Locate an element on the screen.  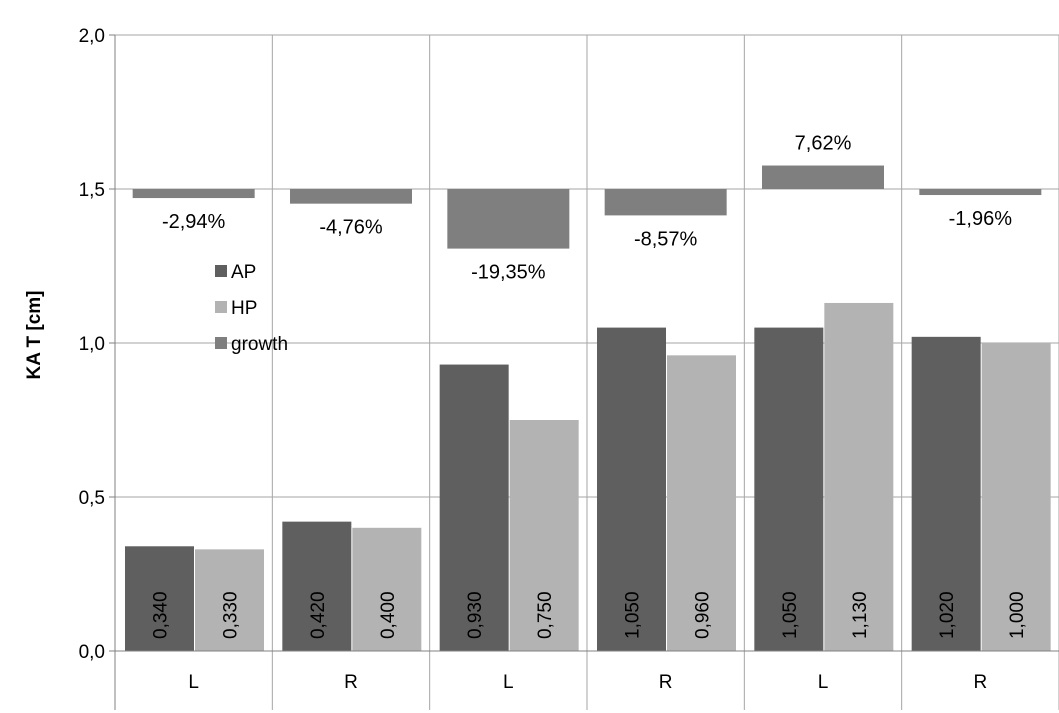
bar-value-label: 1,020 is located at coordinates (947, 615).